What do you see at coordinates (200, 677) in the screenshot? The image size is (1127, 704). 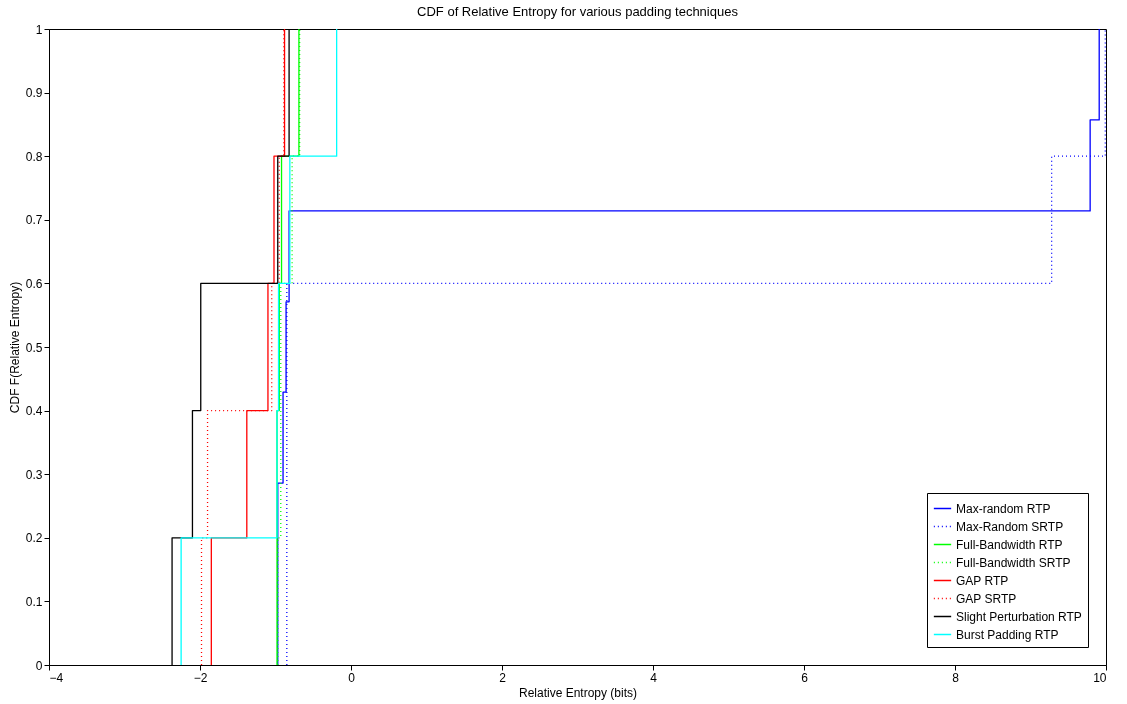 I see `x-tick-label: −2` at bounding box center [200, 677].